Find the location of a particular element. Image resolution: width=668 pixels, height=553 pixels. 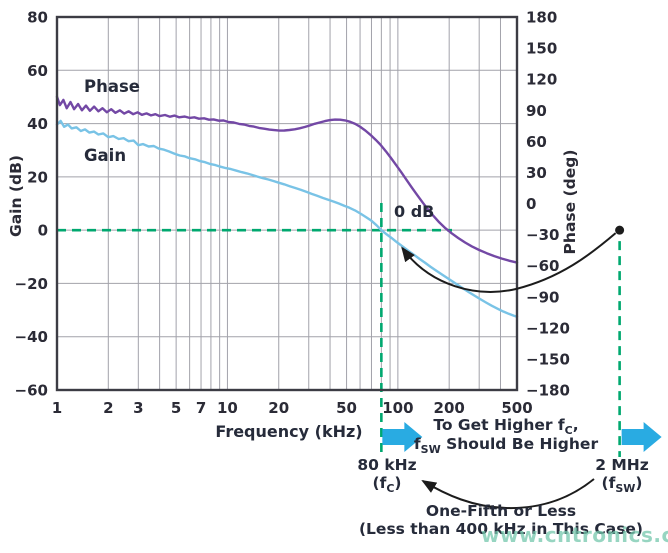

fsw-to-crossover-arrow is located at coordinates (509, 262).